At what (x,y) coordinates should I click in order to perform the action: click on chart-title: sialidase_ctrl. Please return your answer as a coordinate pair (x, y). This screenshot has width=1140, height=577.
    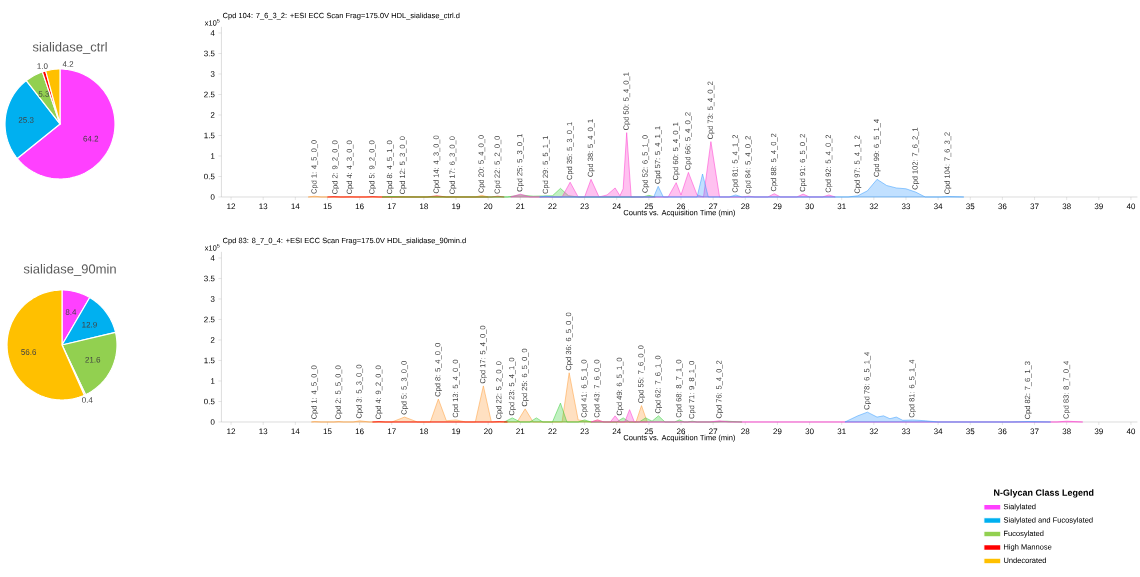
    Looking at the image, I should click on (69, 47).